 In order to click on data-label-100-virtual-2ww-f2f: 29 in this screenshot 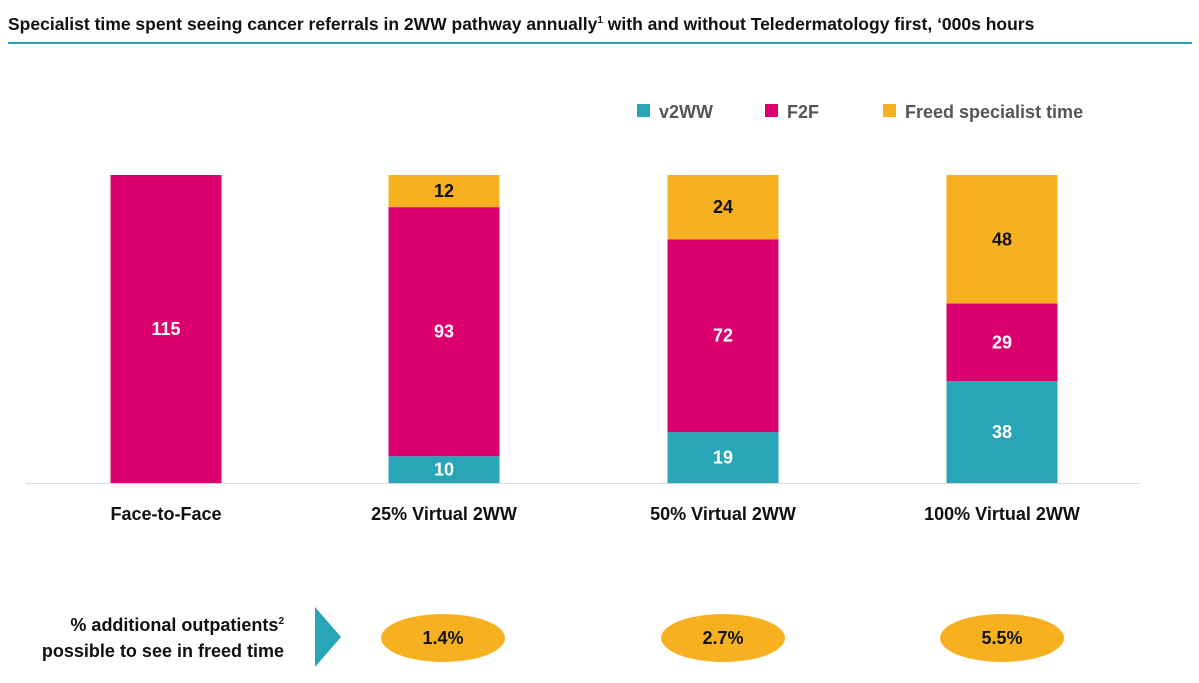, I will do `click(1002, 342)`.